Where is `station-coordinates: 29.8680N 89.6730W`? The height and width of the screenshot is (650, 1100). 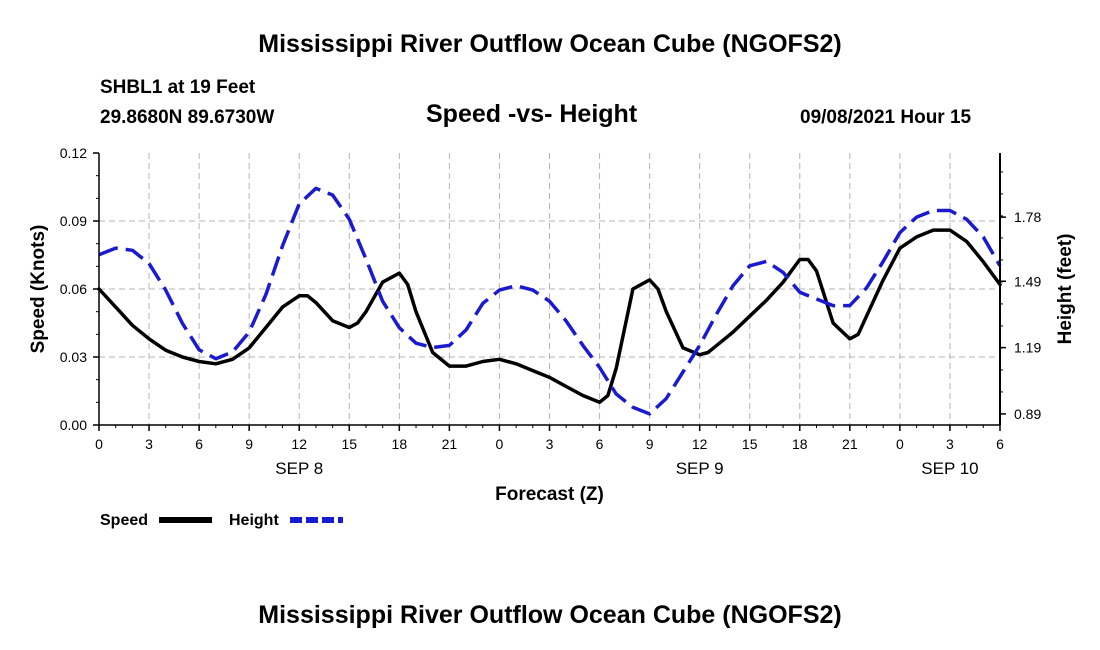
station-coordinates: 29.8680N 89.6730W is located at coordinates (187, 117).